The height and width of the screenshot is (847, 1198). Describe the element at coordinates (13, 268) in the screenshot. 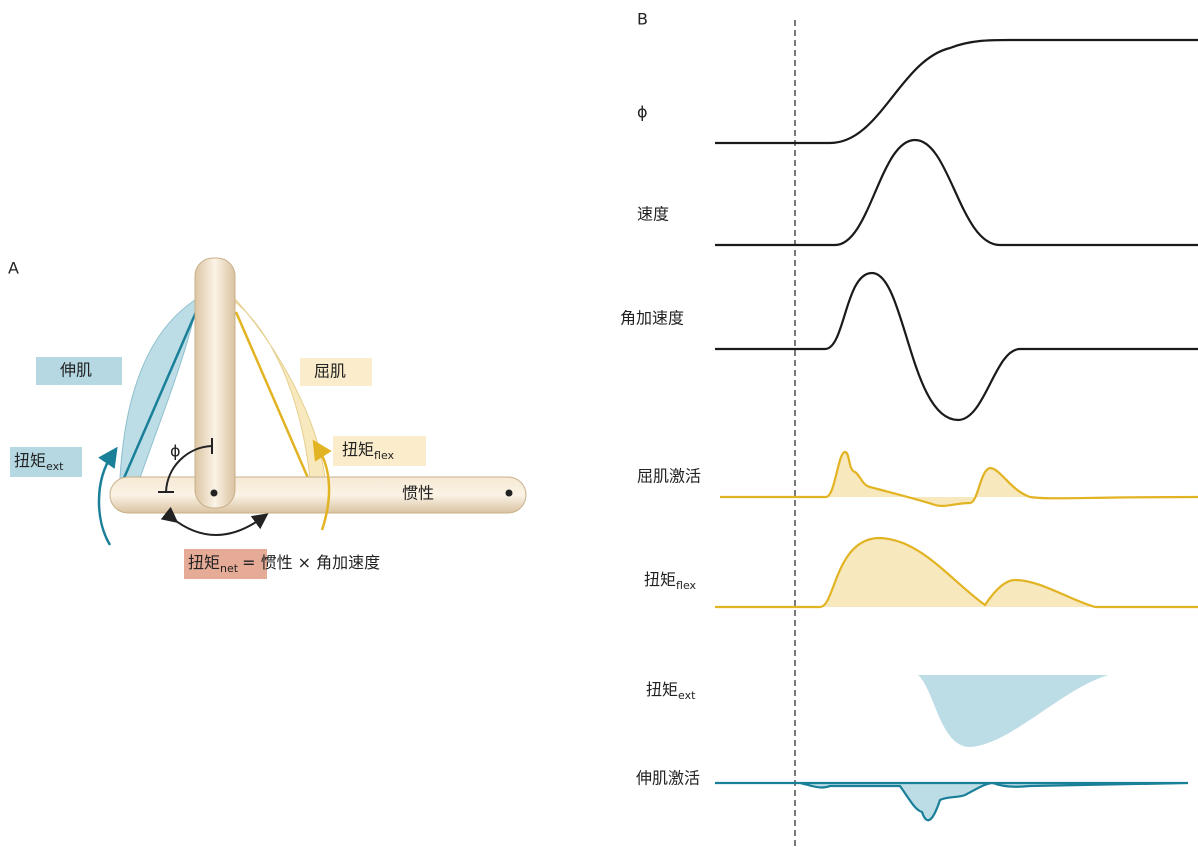

I see `panel-label: A` at that location.